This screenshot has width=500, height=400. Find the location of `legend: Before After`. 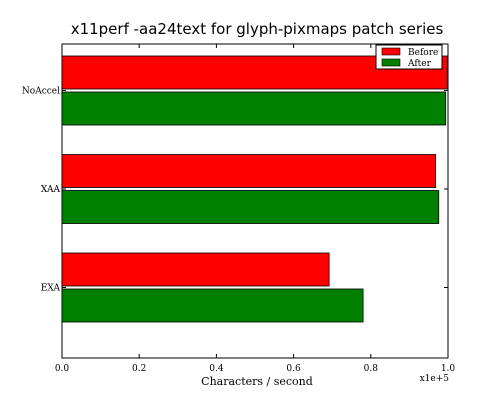

legend: Before After is located at coordinates (409, 57).